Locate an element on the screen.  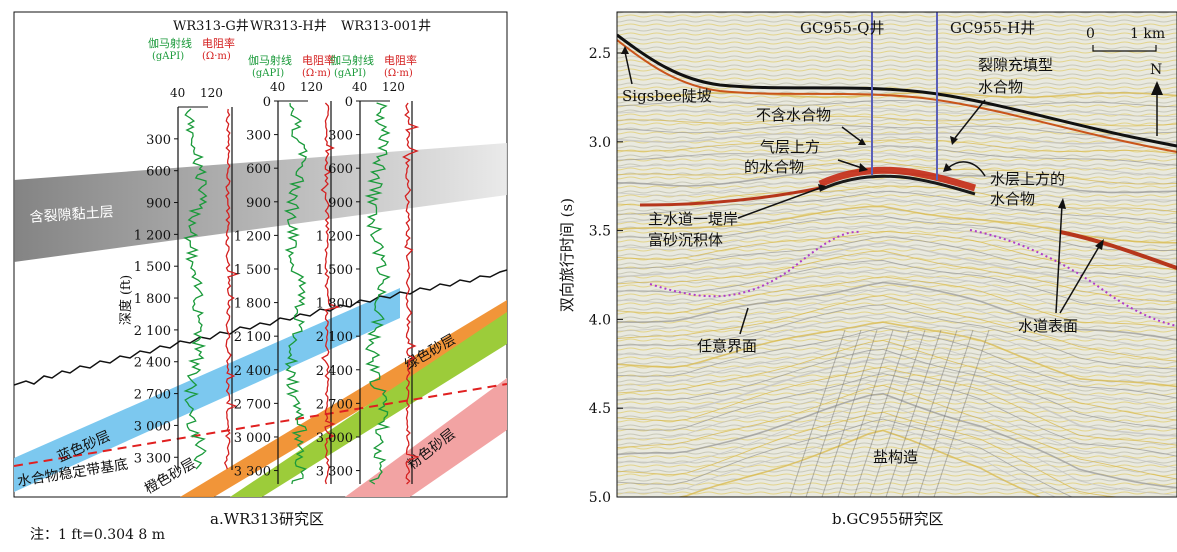
right-caption: b.GC955研究区 is located at coordinates (888, 519).